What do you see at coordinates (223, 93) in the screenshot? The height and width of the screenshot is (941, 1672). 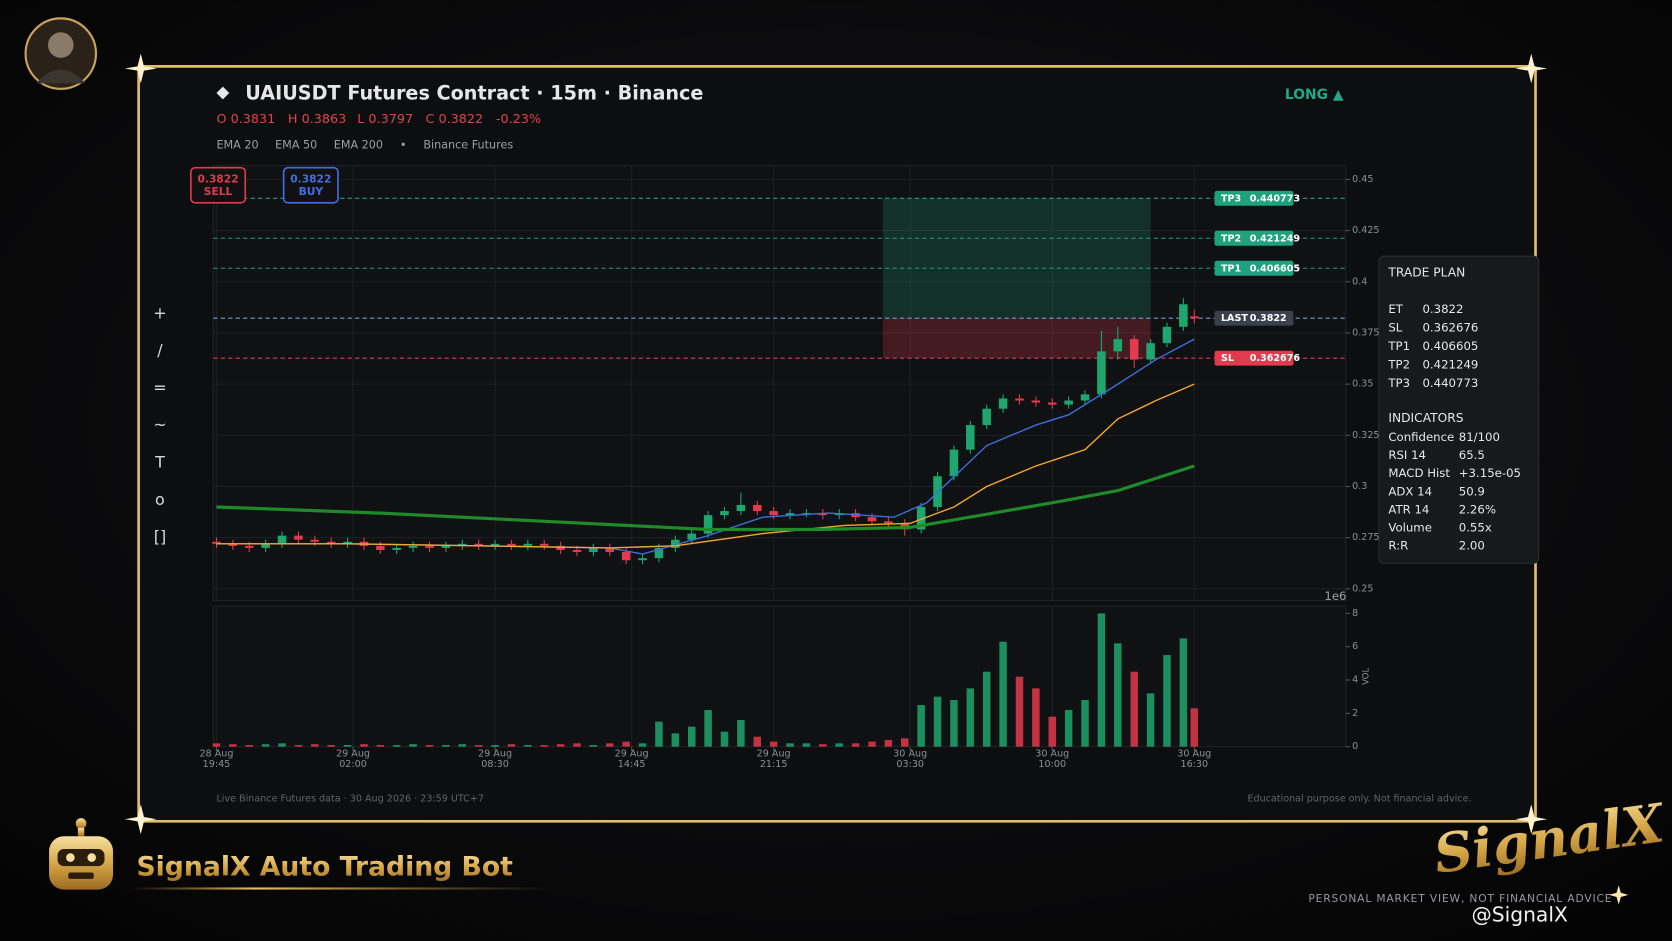 I see `title-icon` at bounding box center [223, 93].